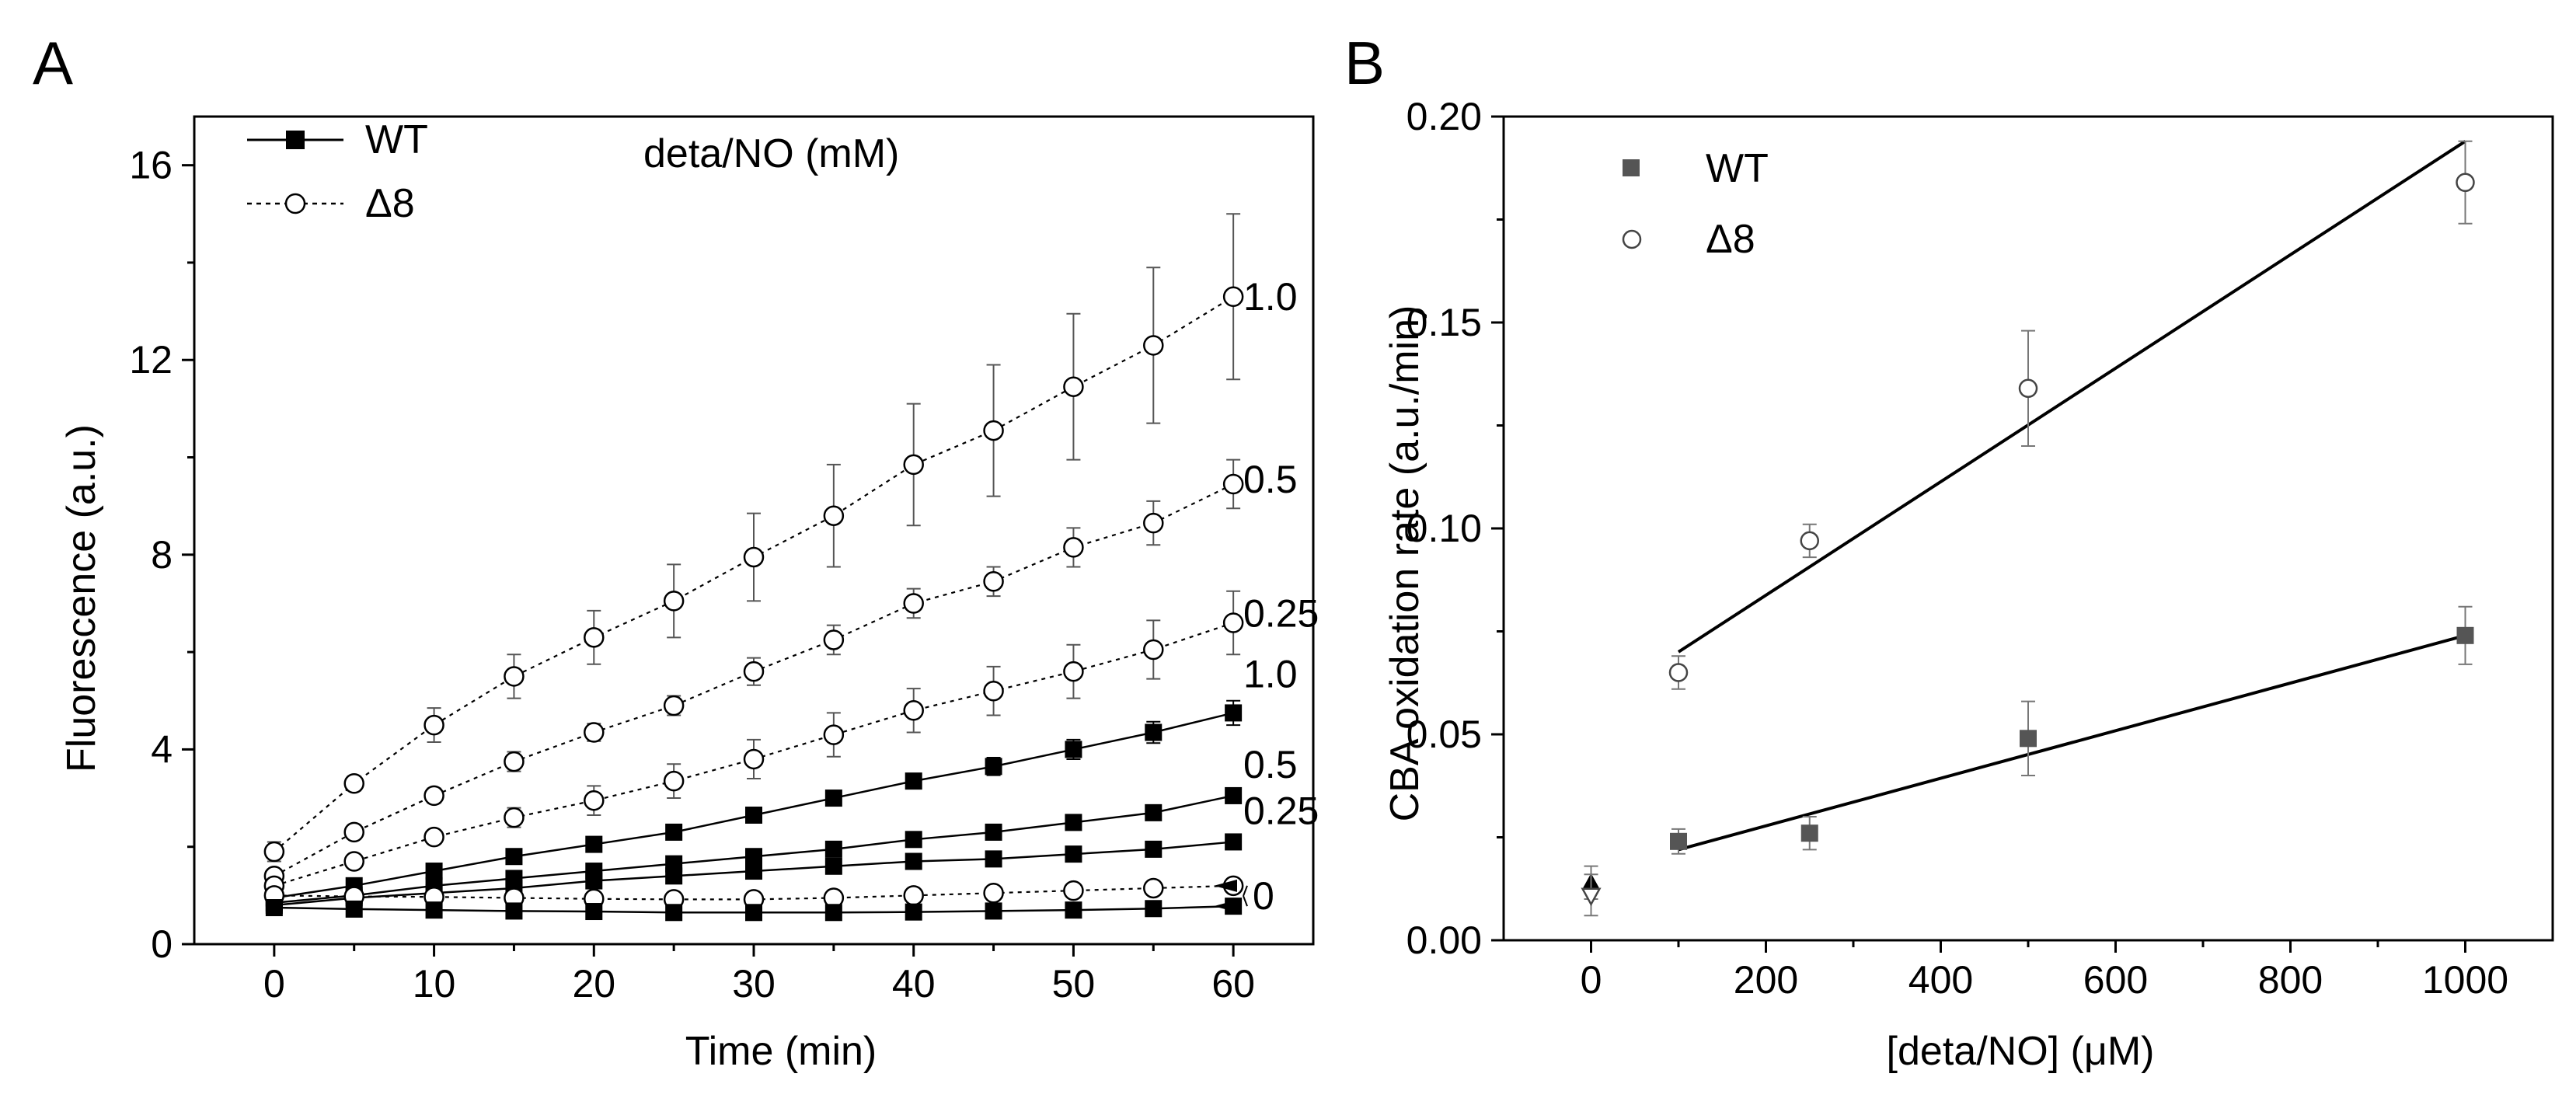 The height and width of the screenshot is (1105, 2576). Describe the element at coordinates (1270, 479) in the screenshot. I see `curve-label: 0.5` at that location.